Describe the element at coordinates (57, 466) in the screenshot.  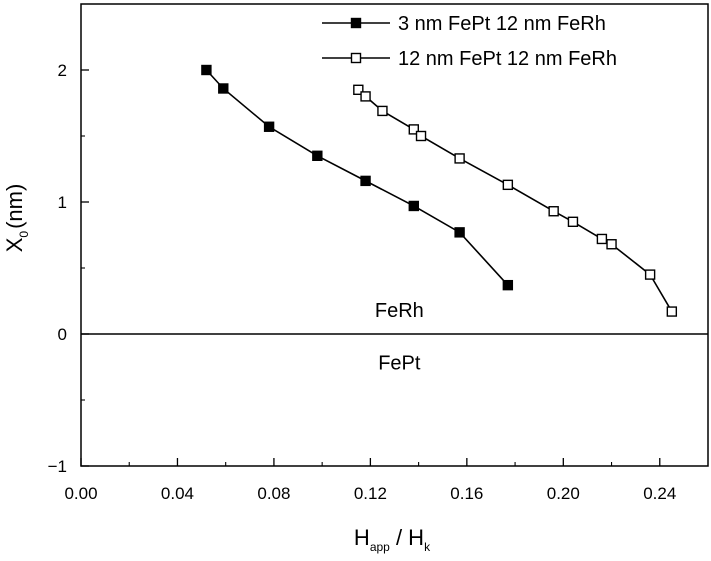
I see `y-tick-label: −1` at that location.